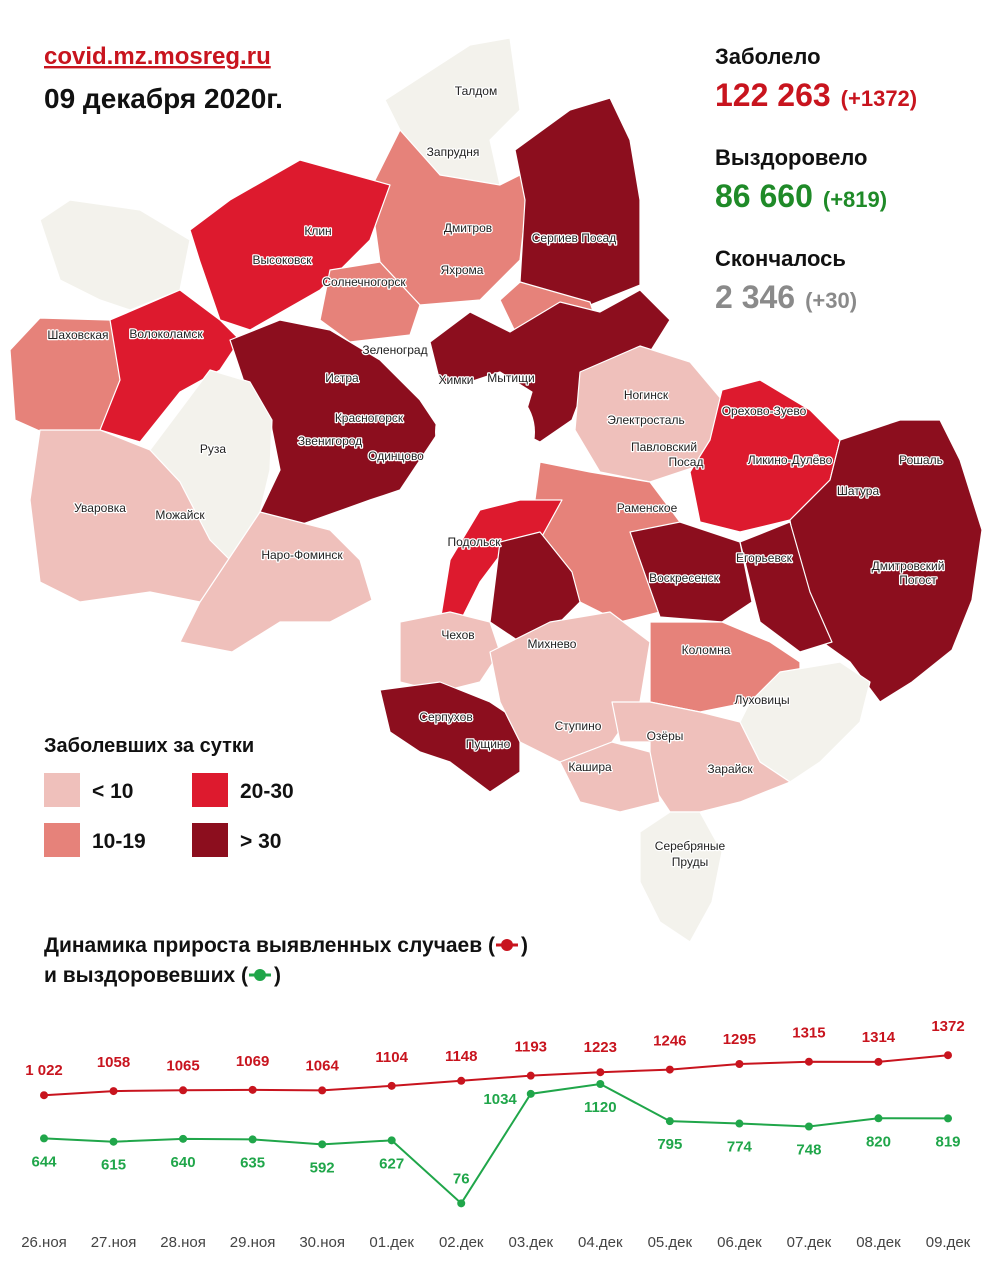 This screenshot has height=1280, width=994. Describe the element at coordinates (600, 1107) in the screenshot. I see `data-label: 1120` at that location.